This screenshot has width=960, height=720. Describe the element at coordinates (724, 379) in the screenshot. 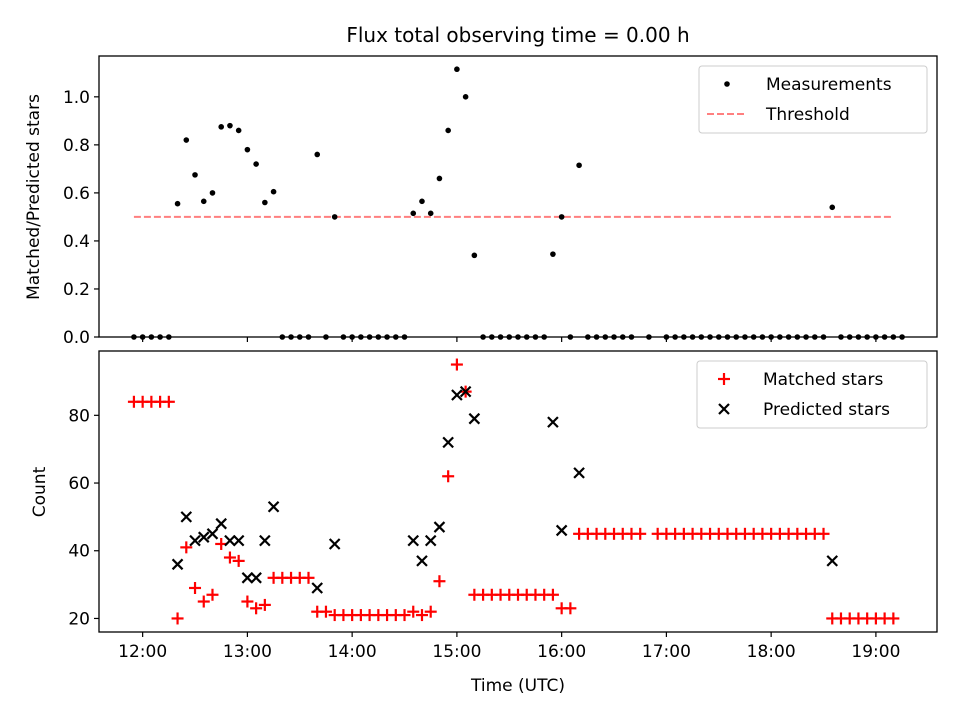

I see `legend-matched-marker` at that location.